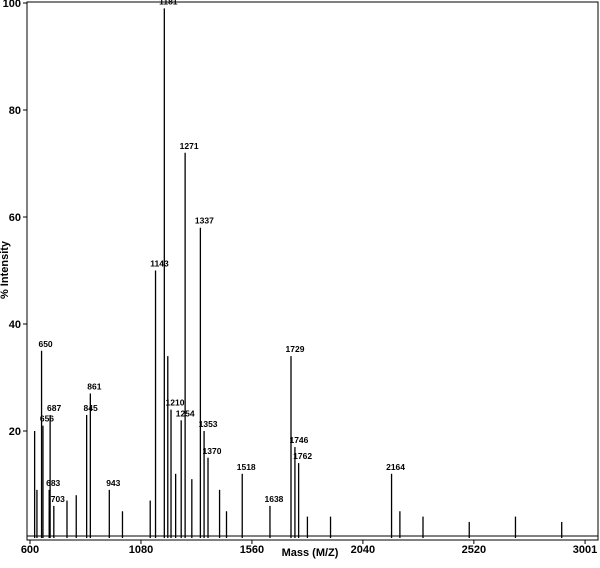 This screenshot has height=568, width=600. What do you see at coordinates (204, 221) in the screenshot?
I see `peak-label: 1337` at bounding box center [204, 221].